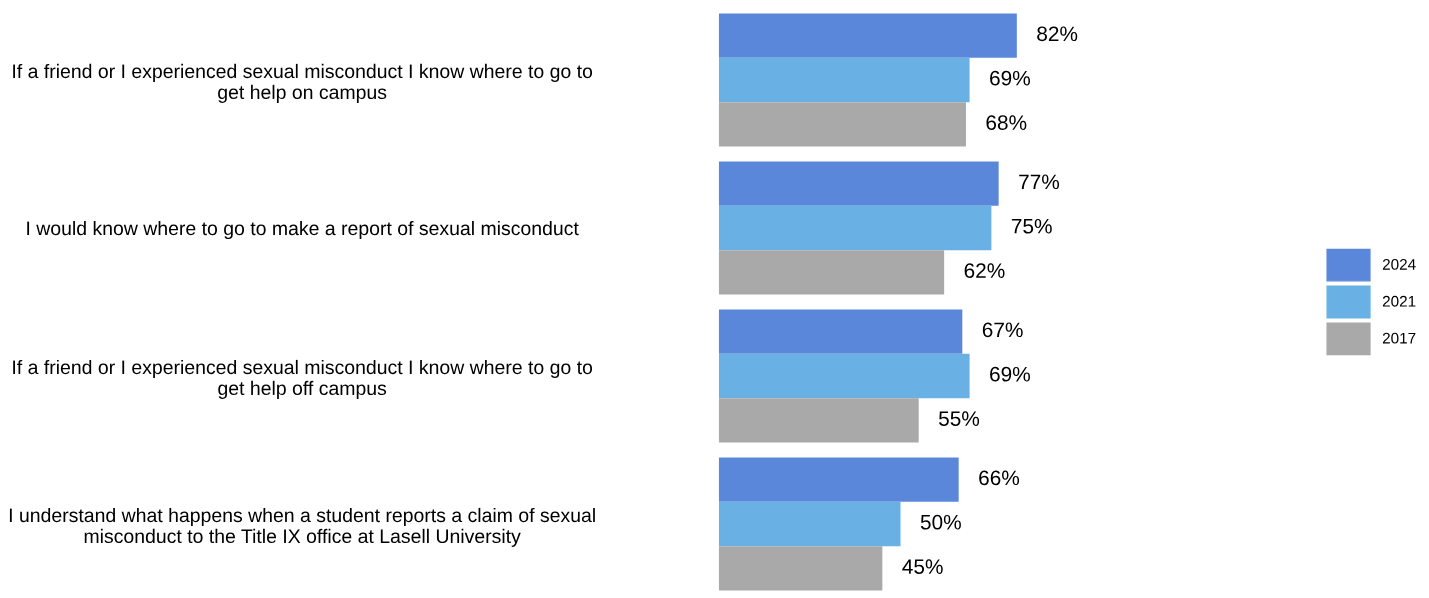 The height and width of the screenshot is (598, 1429). What do you see at coordinates (1039, 182) in the screenshot?
I see `data-label: 77%` at bounding box center [1039, 182].